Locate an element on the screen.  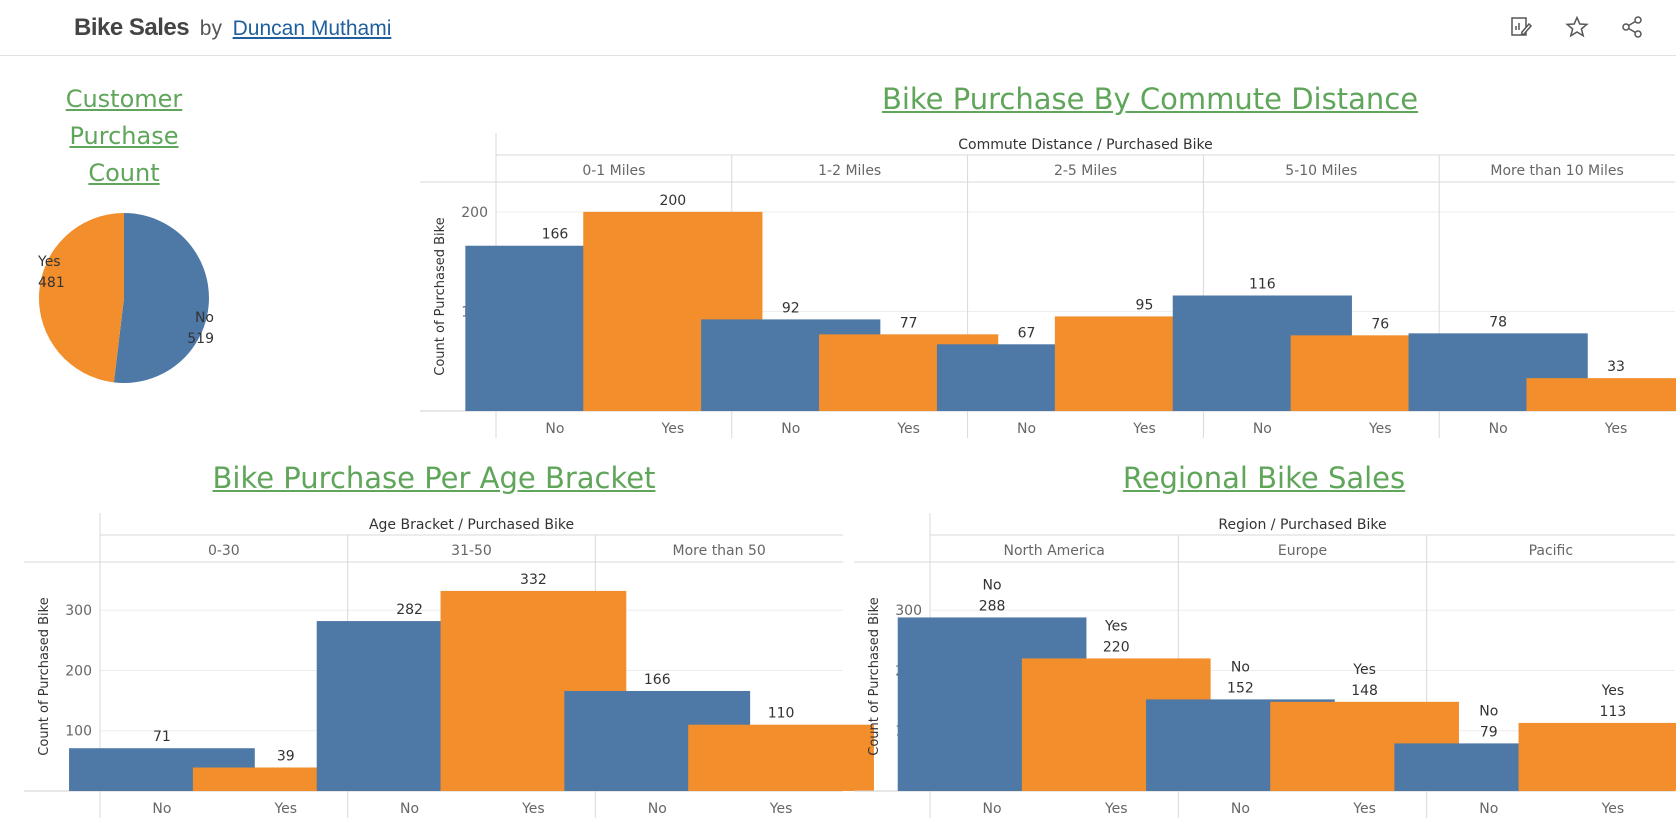
column-header-1-2-miles: 1-2 Miles is located at coordinates (849, 171).